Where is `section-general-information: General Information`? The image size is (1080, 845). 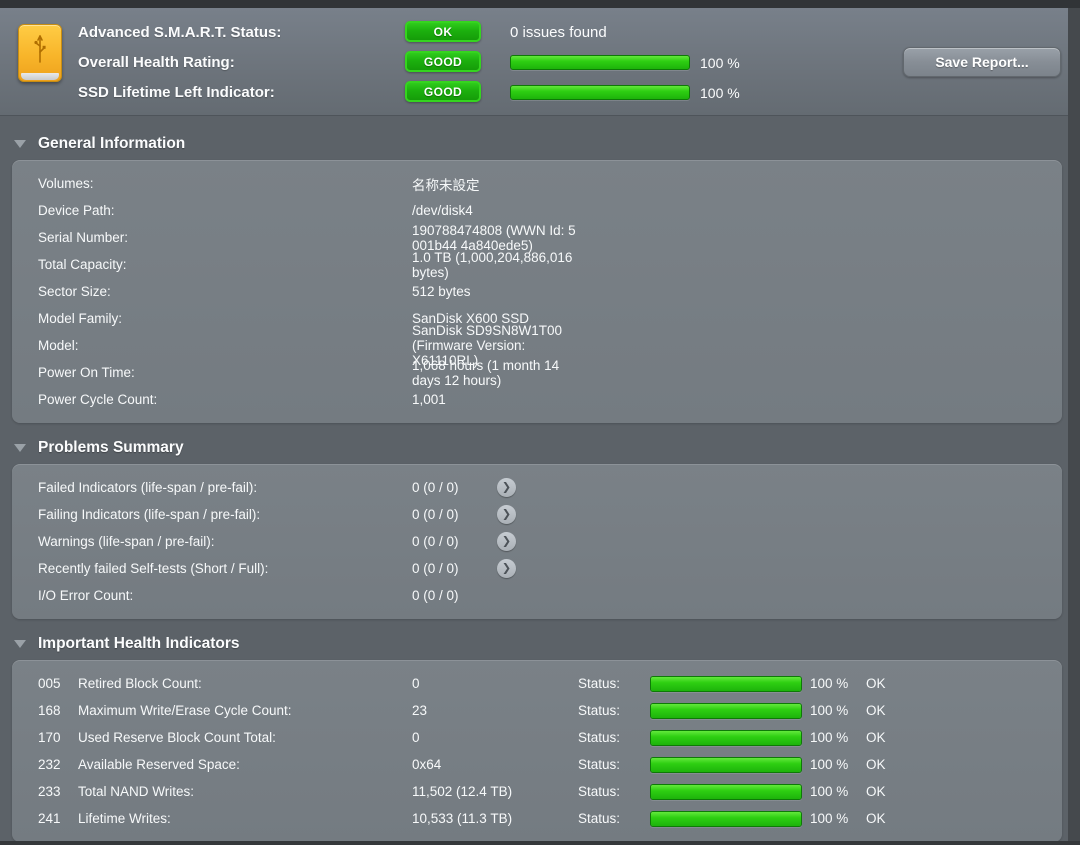 section-general-information: General Information is located at coordinates (540, 144).